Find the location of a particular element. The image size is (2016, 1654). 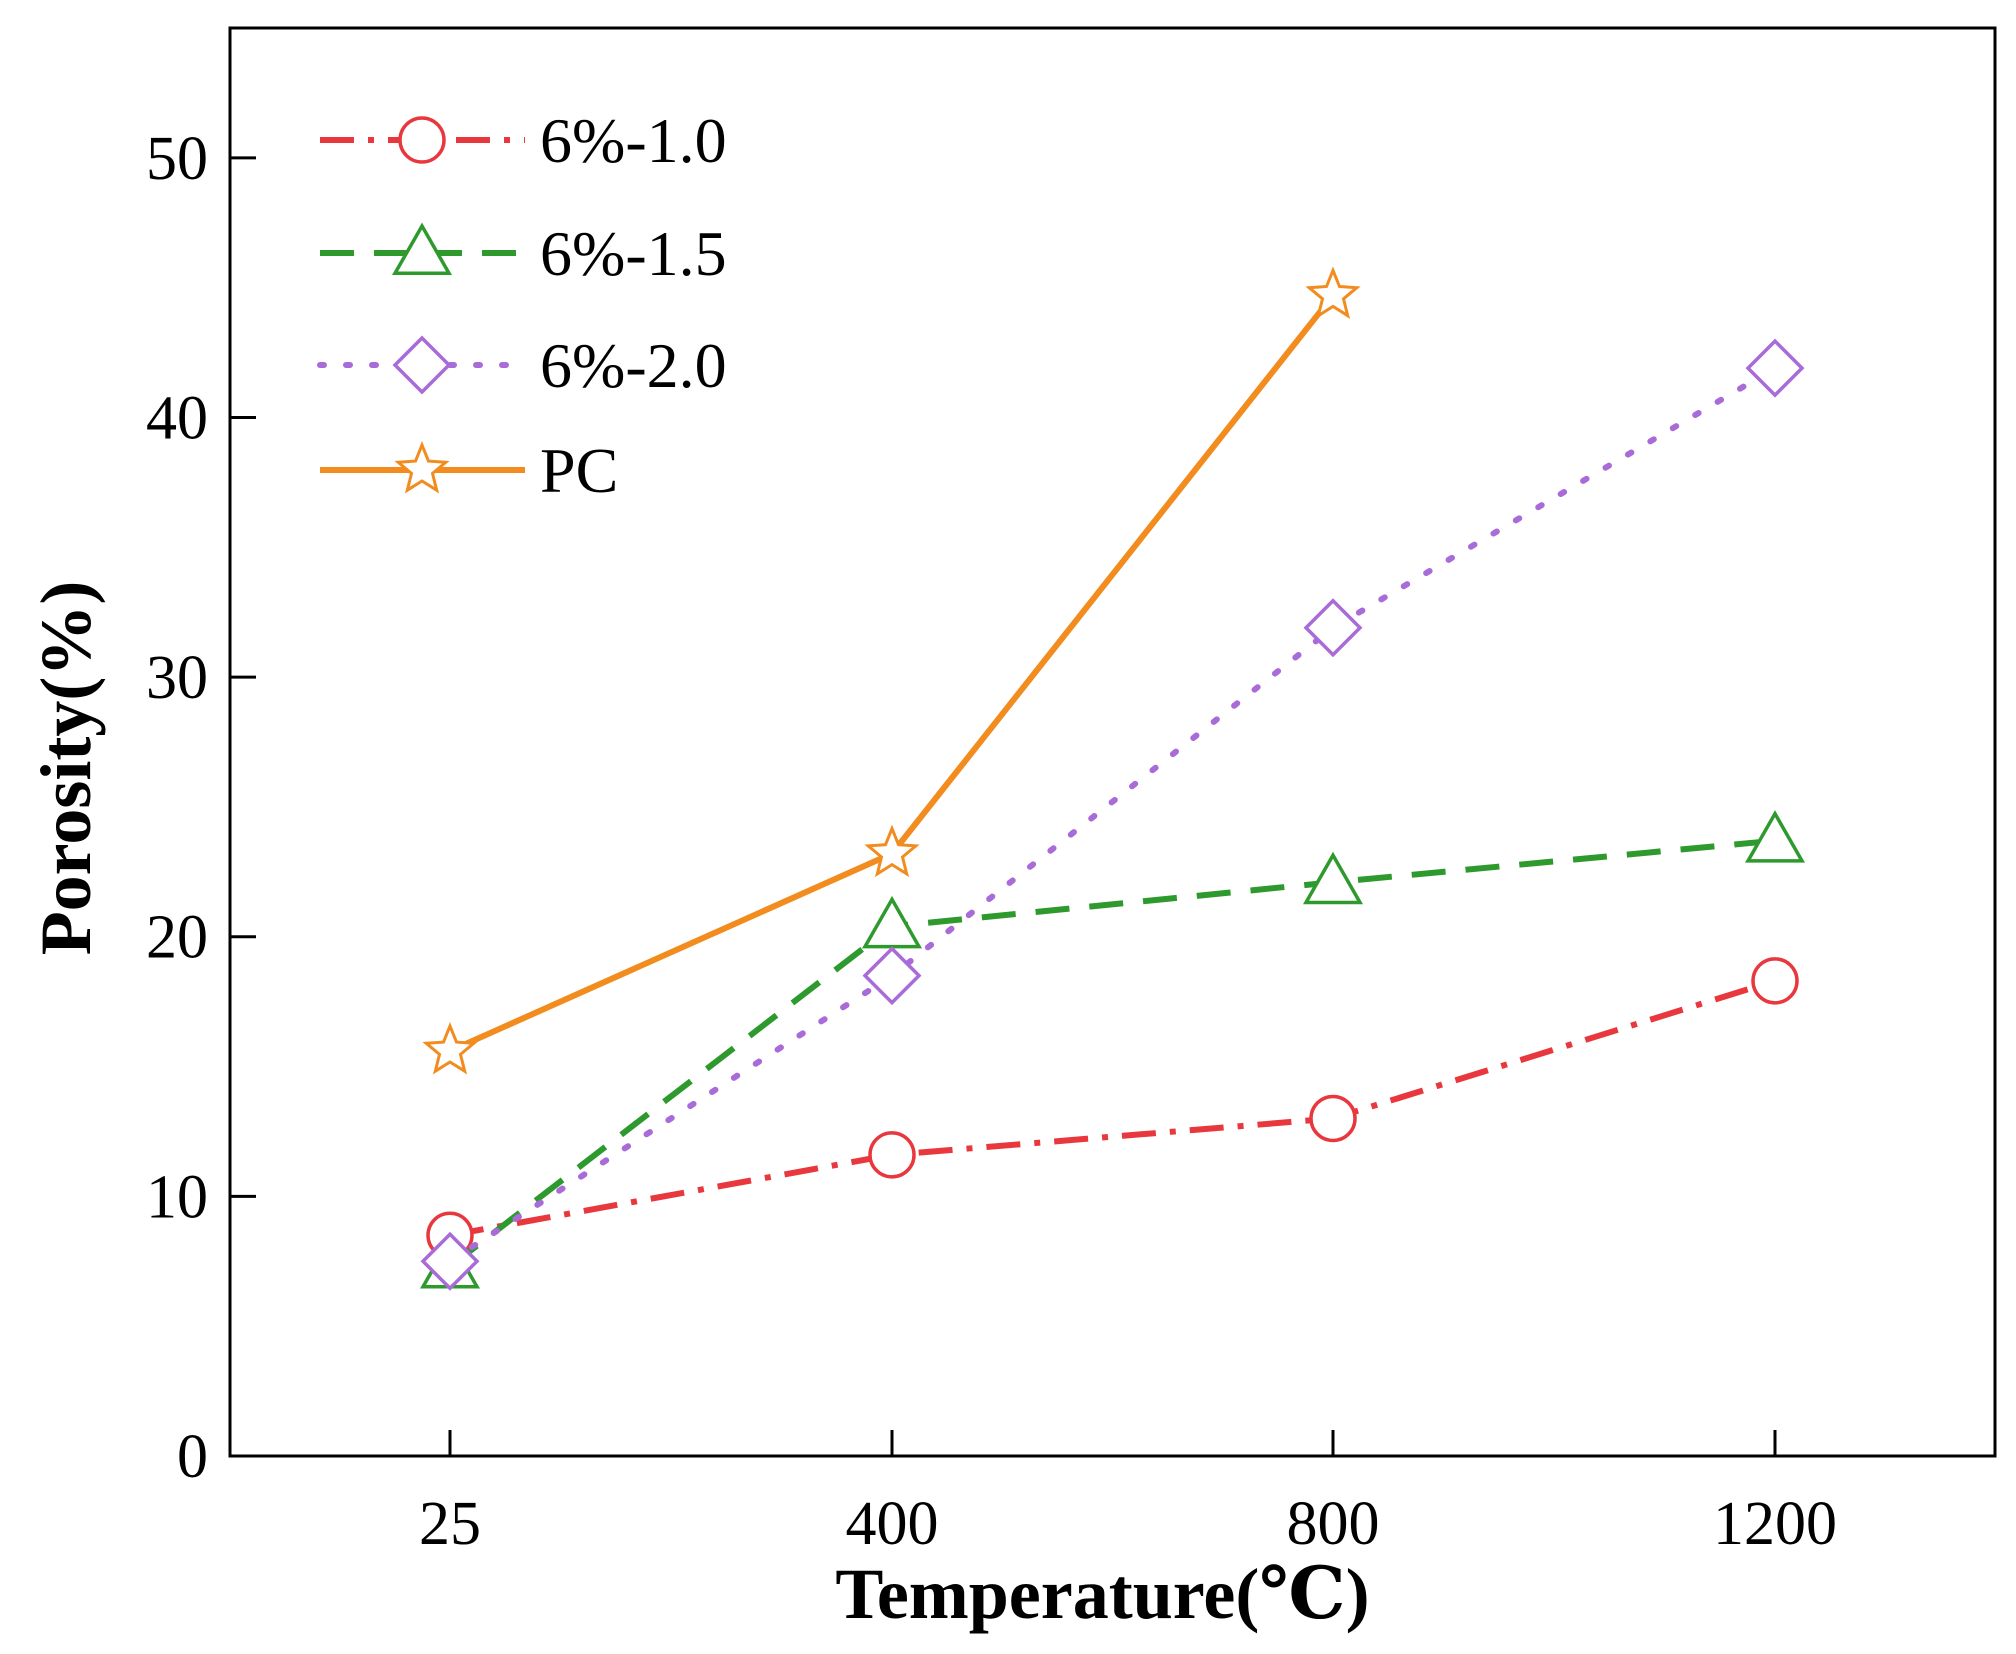

legend-entry: 6%-1.5 is located at coordinates (523, 253).